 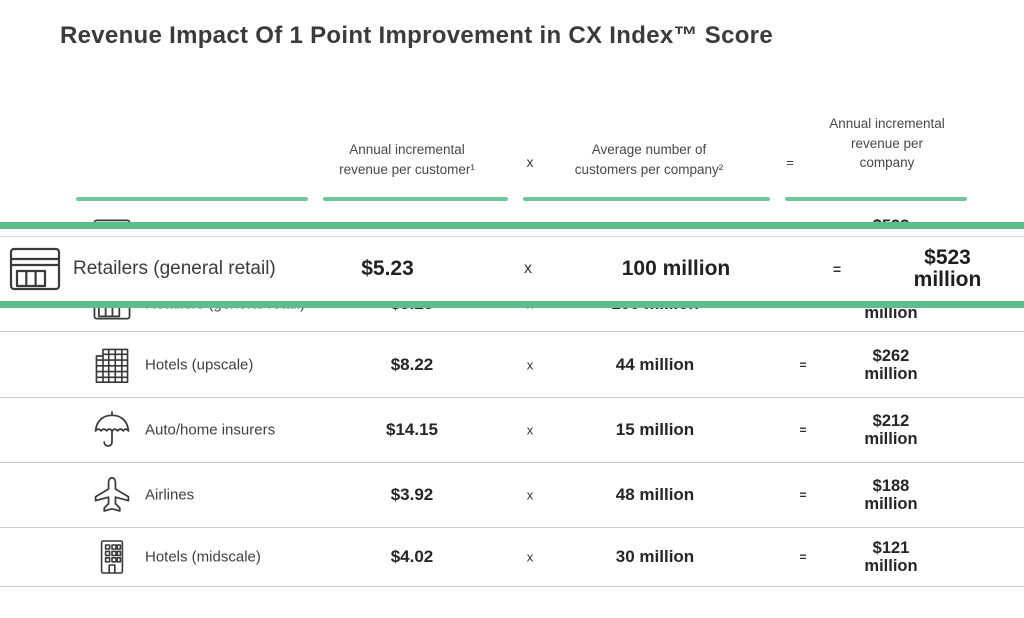 What do you see at coordinates (790, 162) in the screenshot?
I see `header-equals-sign: =` at bounding box center [790, 162].